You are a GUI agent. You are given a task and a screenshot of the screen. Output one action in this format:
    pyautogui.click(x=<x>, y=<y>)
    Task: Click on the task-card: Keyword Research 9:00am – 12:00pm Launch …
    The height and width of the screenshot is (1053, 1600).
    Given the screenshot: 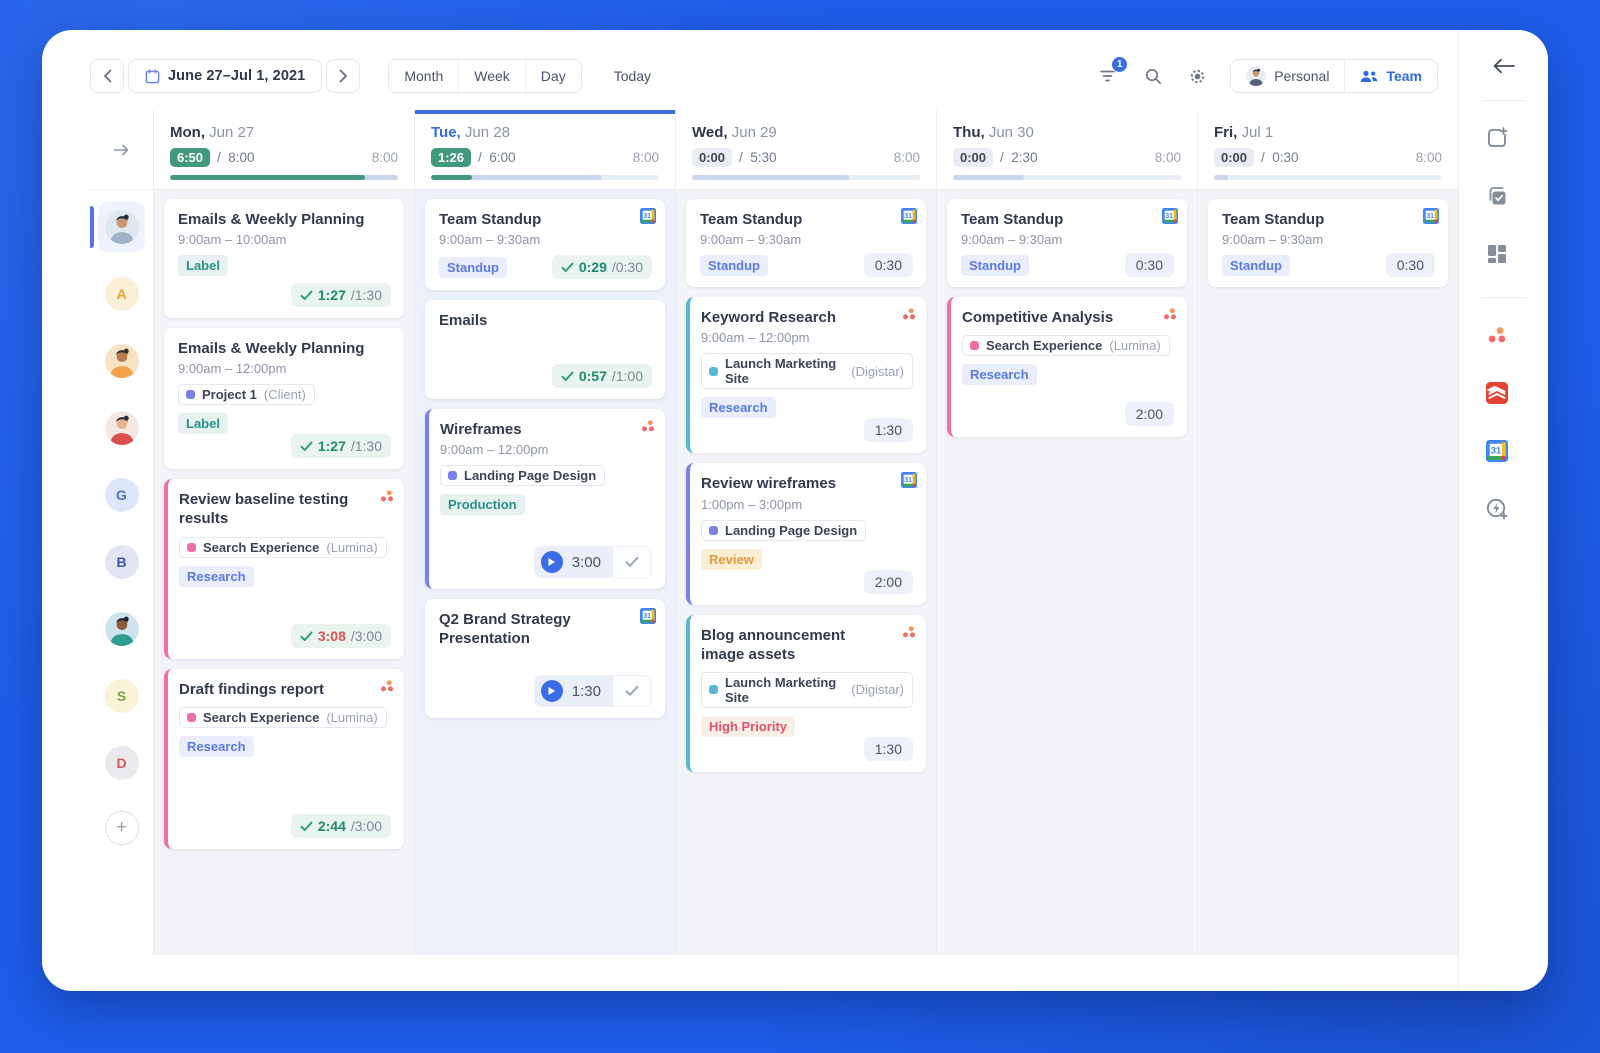 What is the action you would take?
    pyautogui.click(x=806, y=375)
    